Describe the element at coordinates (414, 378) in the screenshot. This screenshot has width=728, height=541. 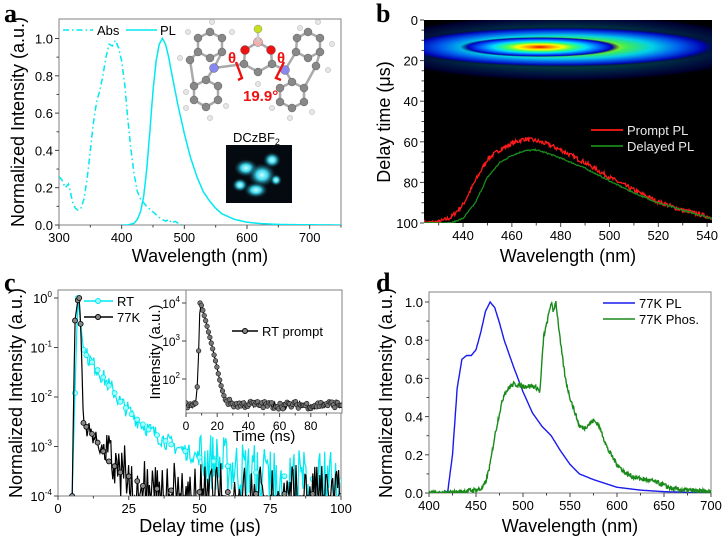
I see `d-y-tick-label: 0.6` at that location.